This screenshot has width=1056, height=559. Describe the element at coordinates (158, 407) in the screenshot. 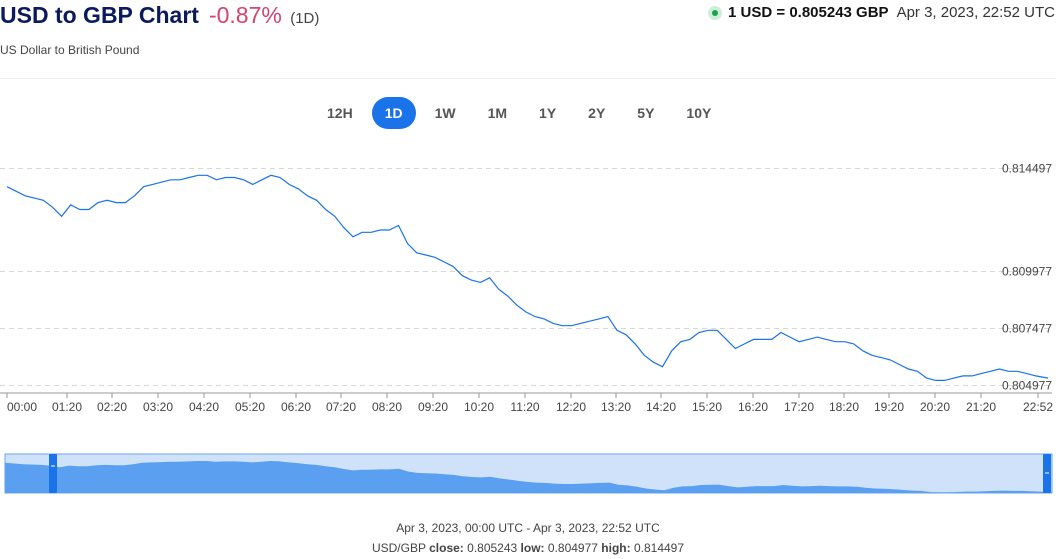

I see `x-tick-label: 03:20` at that location.